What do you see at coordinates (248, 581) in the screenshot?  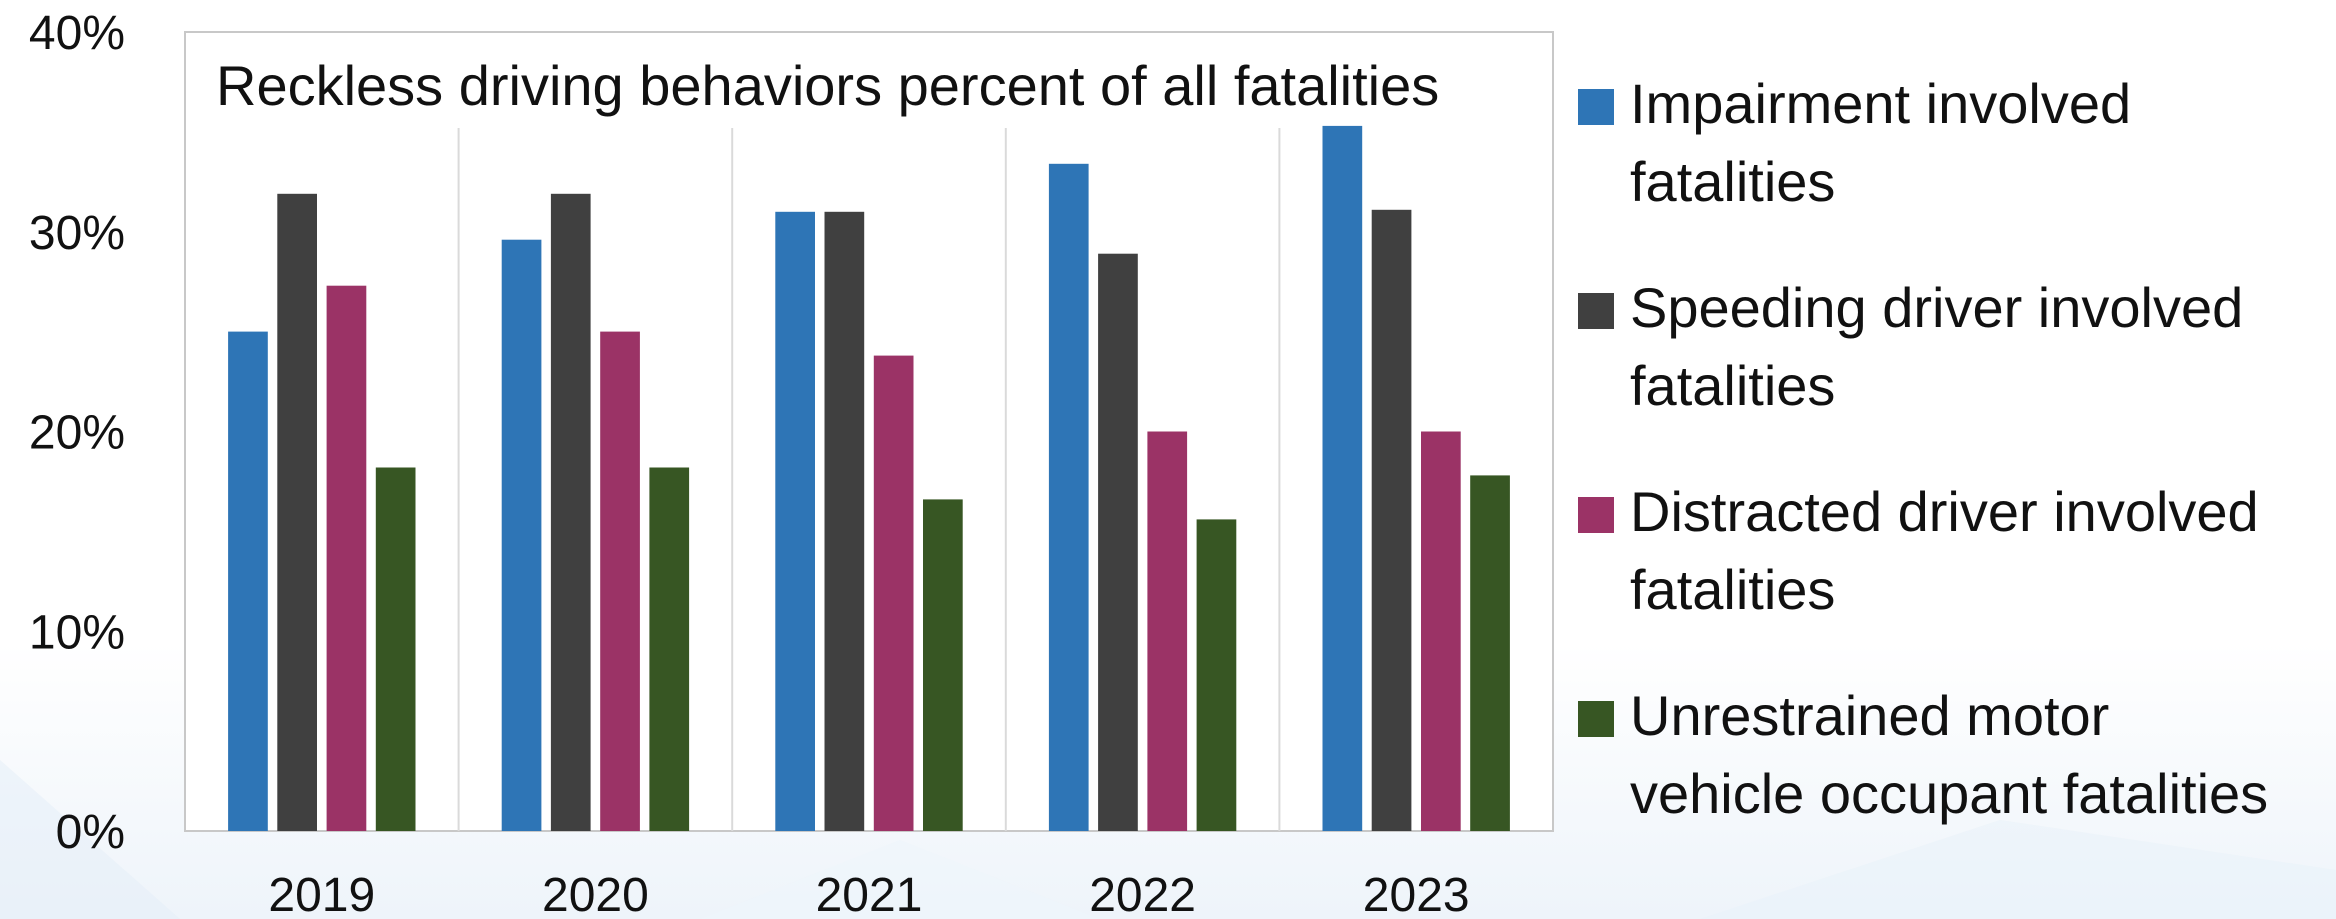 I see `bar-impairment-involved-fatalities-2019` at bounding box center [248, 581].